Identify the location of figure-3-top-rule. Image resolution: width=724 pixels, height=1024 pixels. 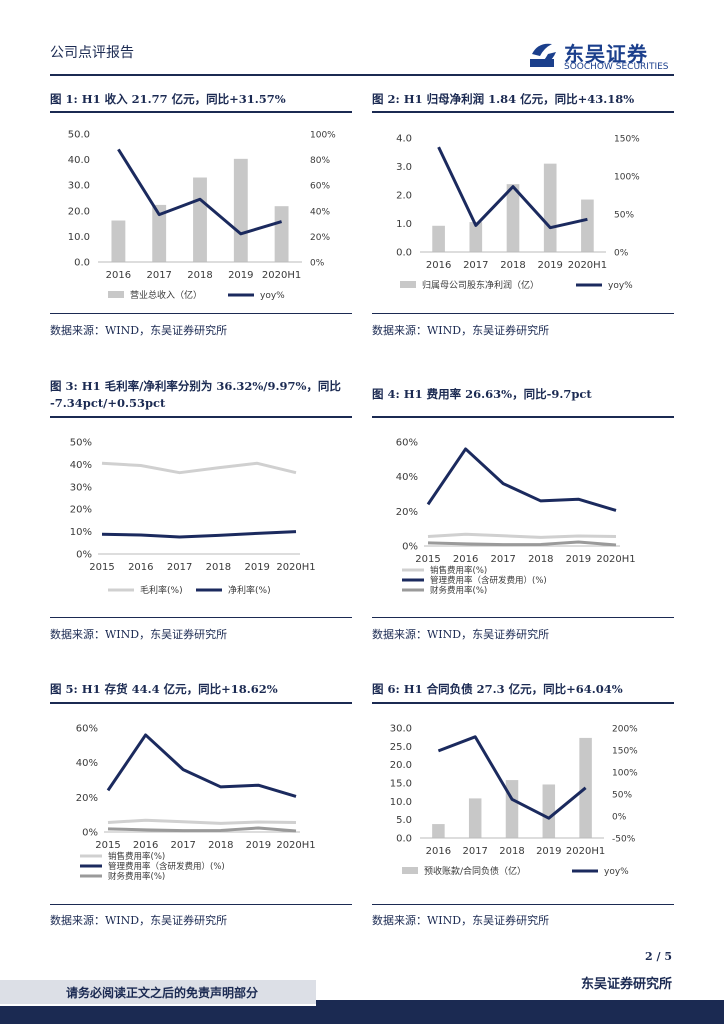
(201, 417).